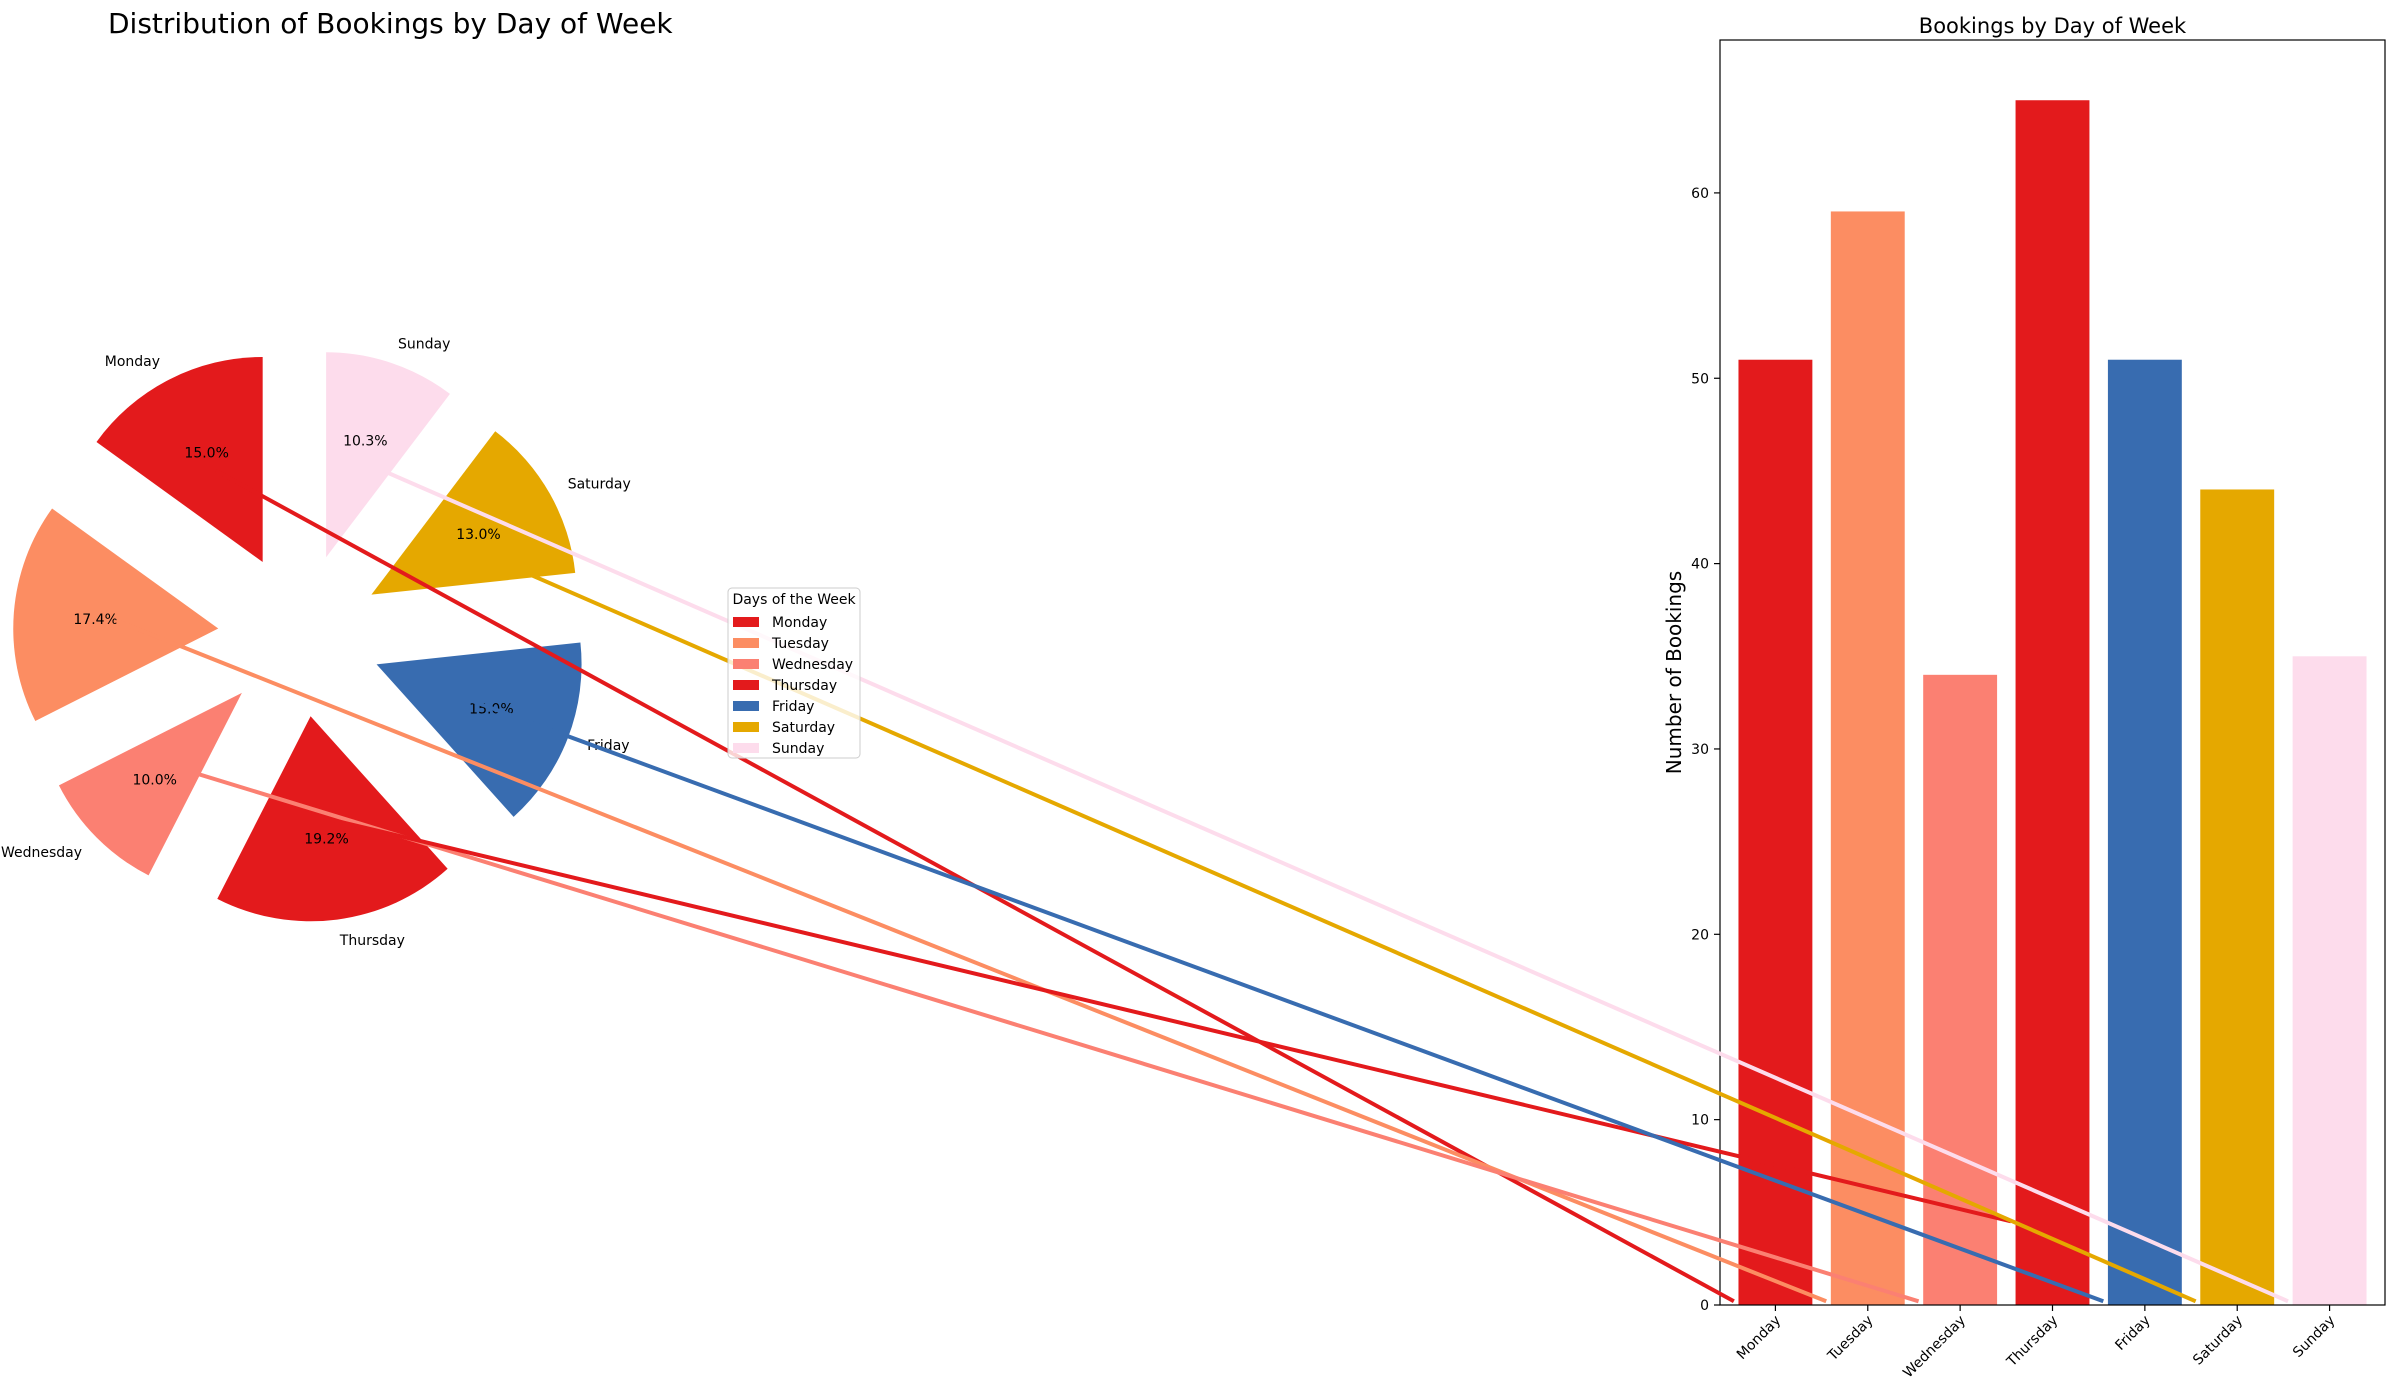 This screenshot has height=1390, width=2392. I want to click on x-tick-label: Saturday, so click(2218, 1341).